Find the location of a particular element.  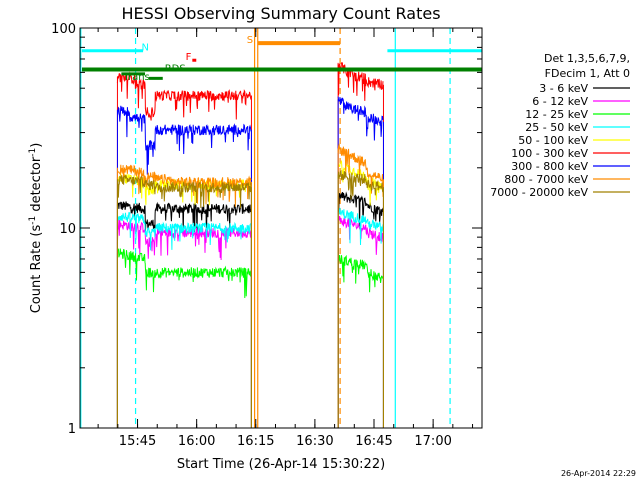

y-label-mid: detector is located at coordinates (36, 186).